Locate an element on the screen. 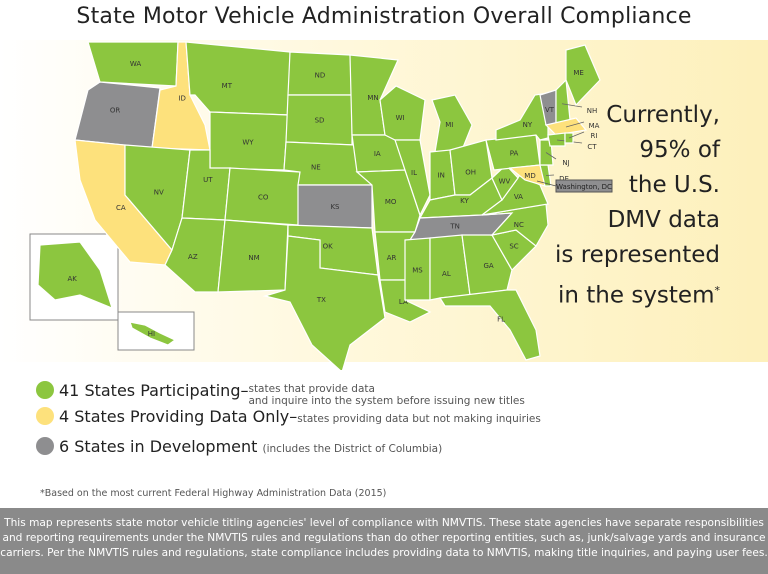 The width and height of the screenshot is (768, 574). yellow-dot-icon is located at coordinates (45, 416).